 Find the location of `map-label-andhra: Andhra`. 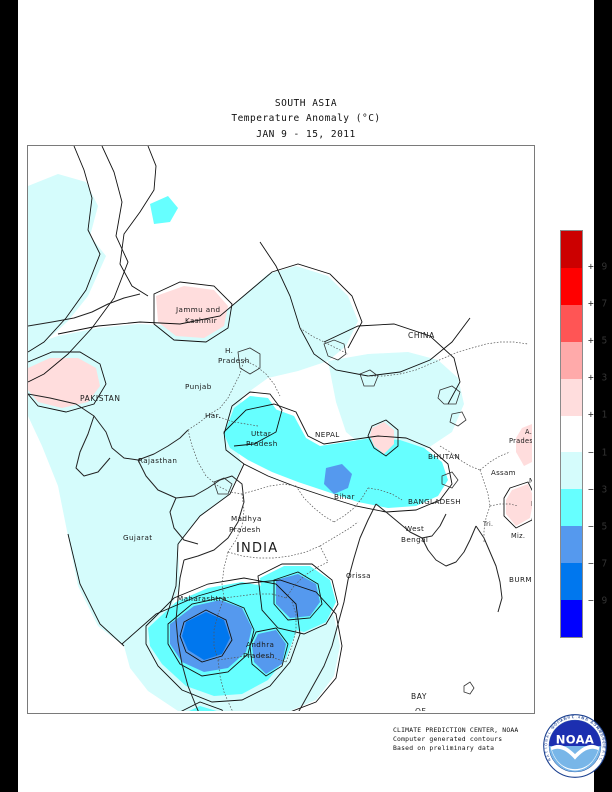

map-label-andhra: Andhra is located at coordinates (260, 644).